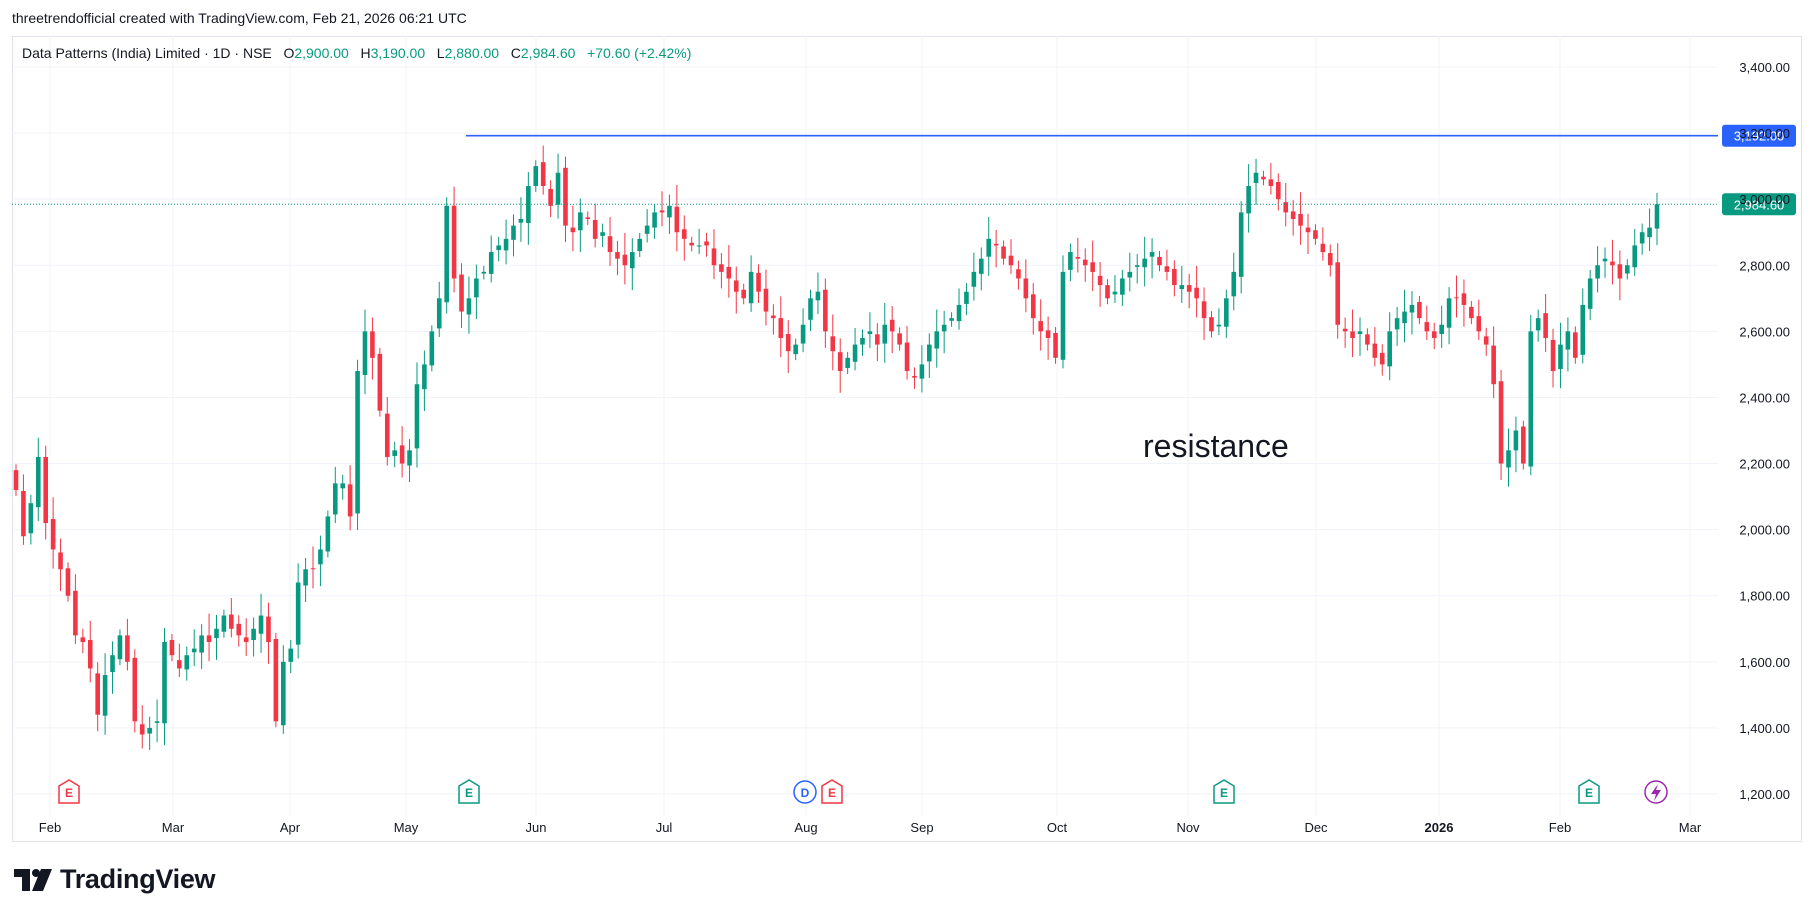 This screenshot has height=916, width=1814. Describe the element at coordinates (1057, 827) in the screenshot. I see `x-tick-label: Oct` at that location.